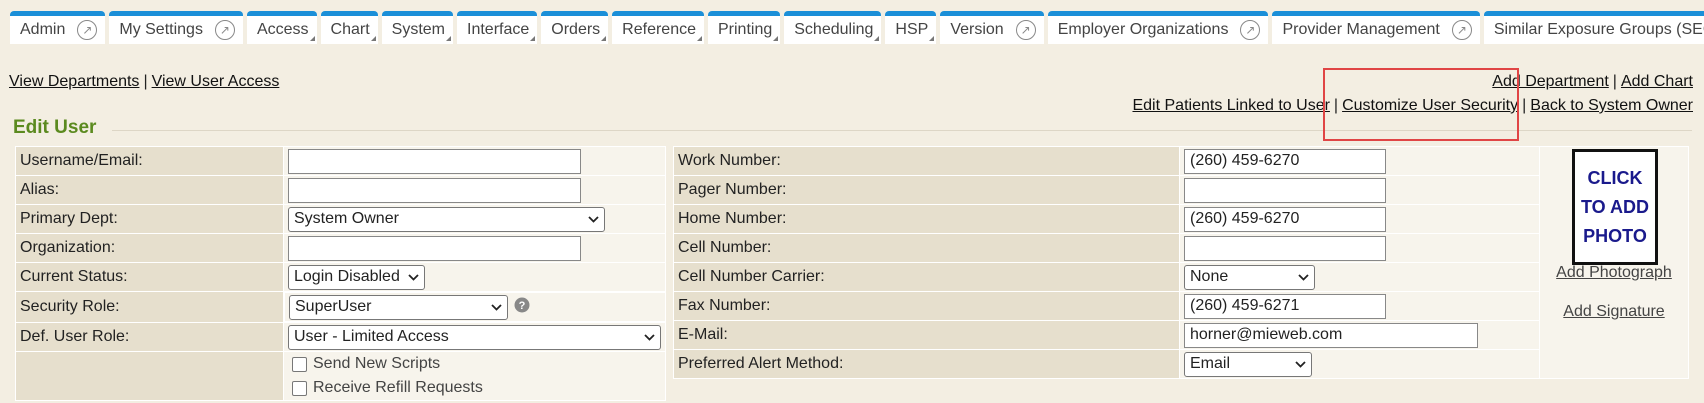  What do you see at coordinates (349, 27) in the screenshot?
I see `tab: Chart` at bounding box center [349, 27].